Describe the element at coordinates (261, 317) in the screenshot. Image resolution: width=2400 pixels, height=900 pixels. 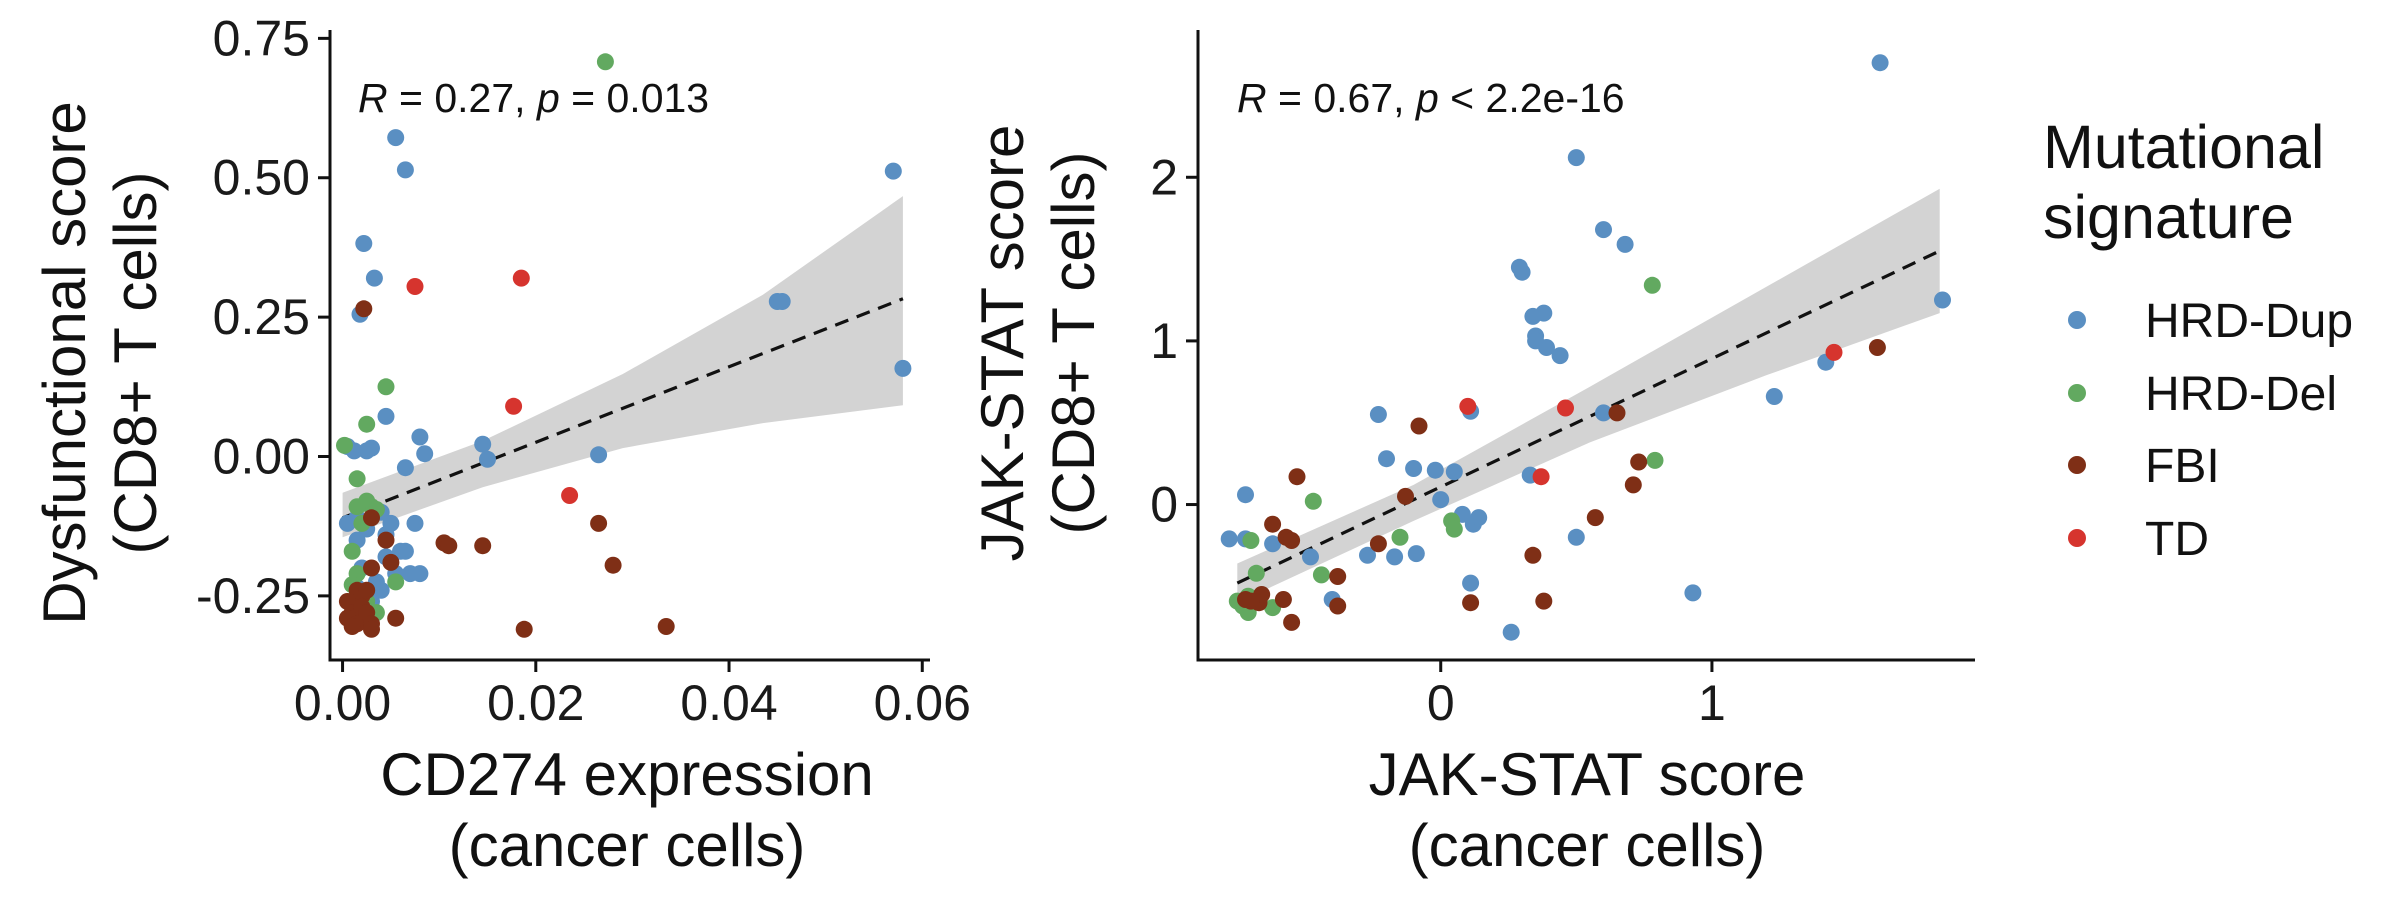
I see `y-tick-label: 0.25` at that location.